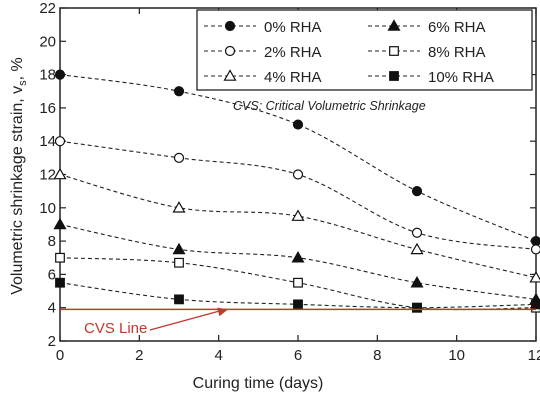 The height and width of the screenshot is (401, 540). Describe the element at coordinates (457, 52) in the screenshot. I see `legend-label-4: 8% RHA` at that location.